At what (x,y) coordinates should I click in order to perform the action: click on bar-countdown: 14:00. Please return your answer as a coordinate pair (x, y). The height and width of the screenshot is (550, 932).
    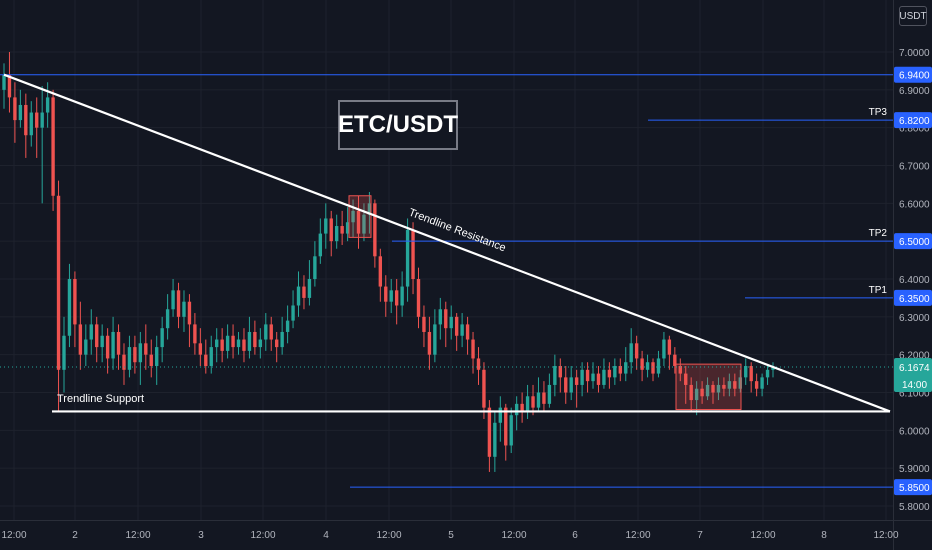
    Looking at the image, I should click on (914, 385).